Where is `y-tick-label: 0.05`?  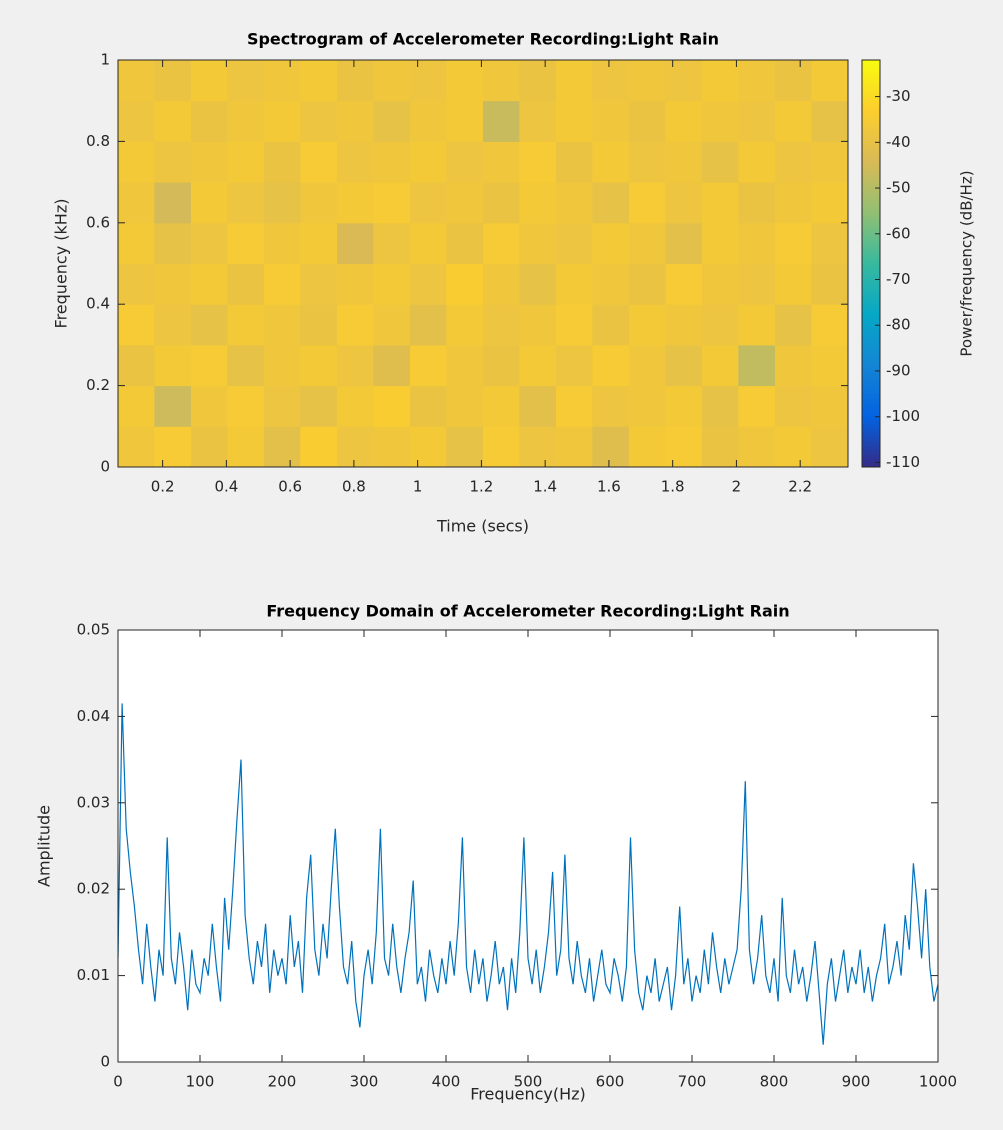
y-tick-label: 0.05 is located at coordinates (93, 630).